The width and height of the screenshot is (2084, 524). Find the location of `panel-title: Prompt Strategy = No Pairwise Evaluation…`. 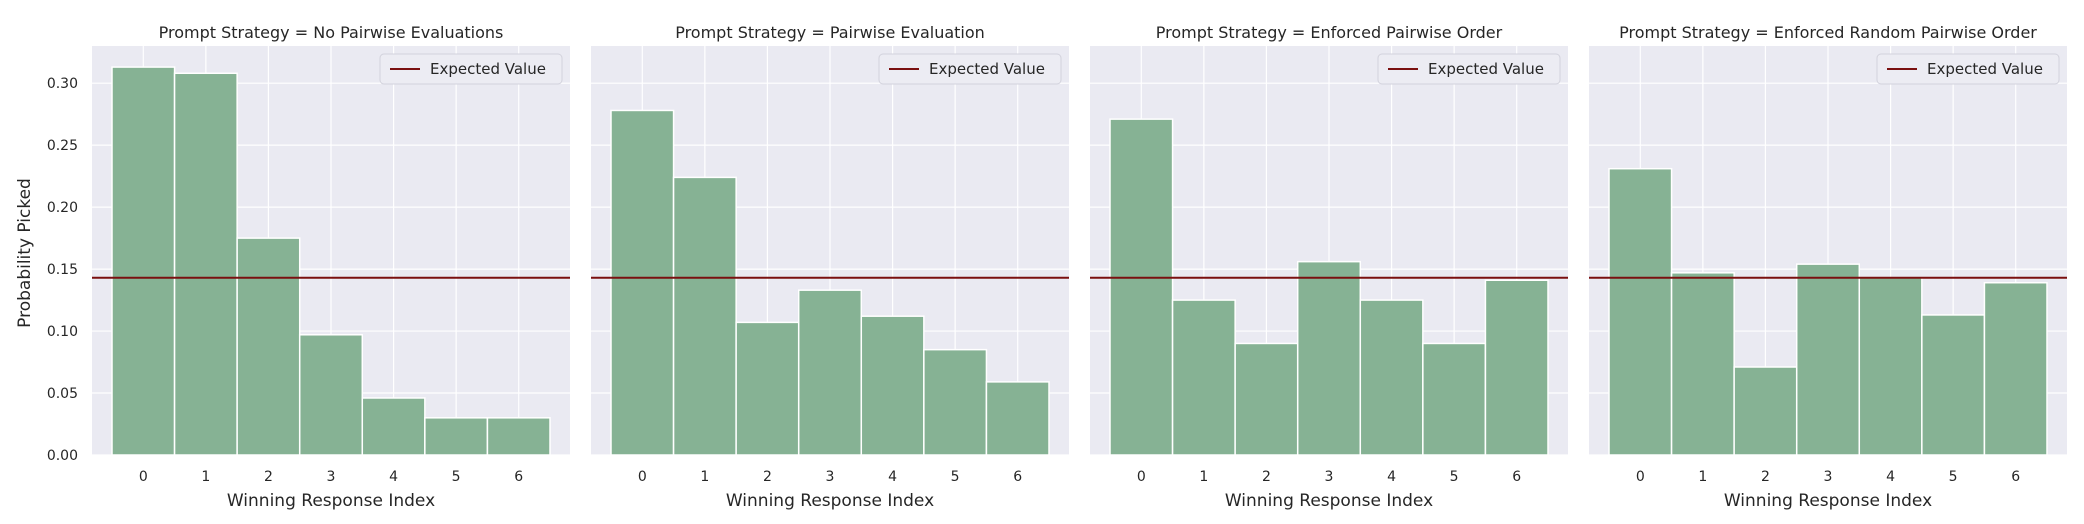

panel-title: Prompt Strategy = No Pairwise Evaluation… is located at coordinates (331, 32).